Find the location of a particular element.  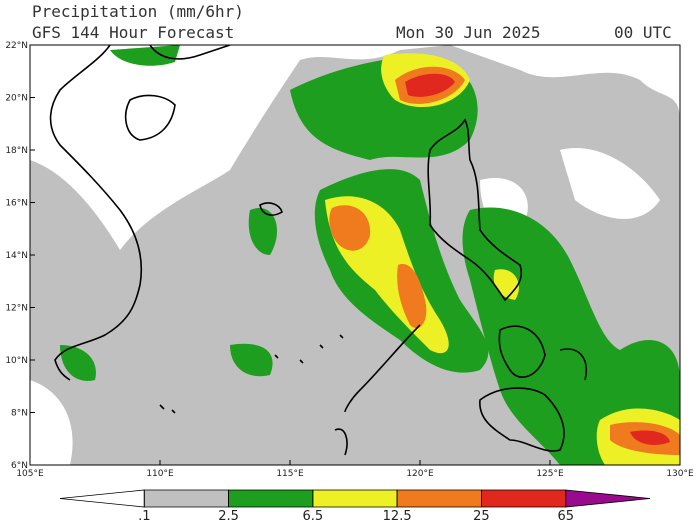

x-tick-label: 120°E is located at coordinates (420, 474).